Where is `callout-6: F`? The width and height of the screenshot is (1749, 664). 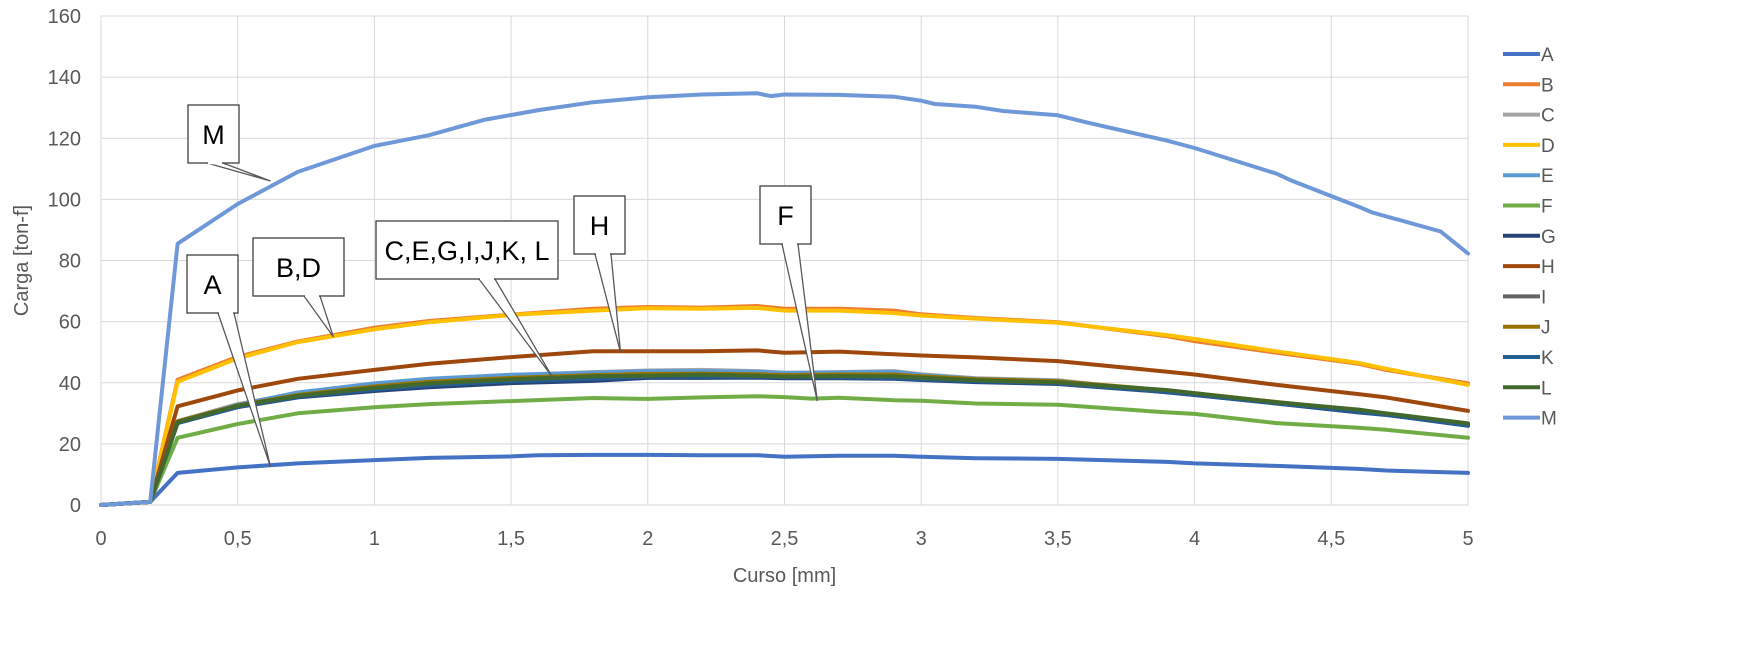 callout-6: F is located at coordinates (788, 293).